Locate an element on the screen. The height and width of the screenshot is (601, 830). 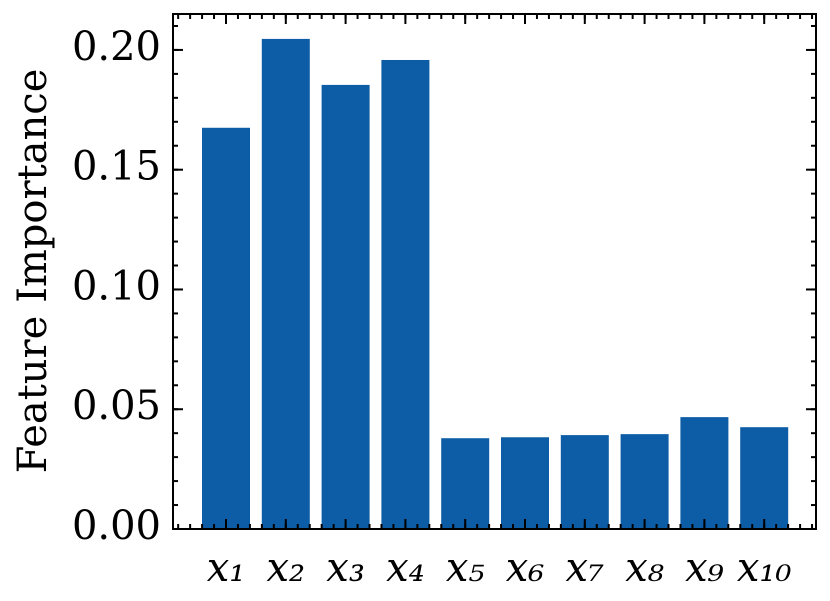
x-tick-label: x₁ is located at coordinates (226, 568).